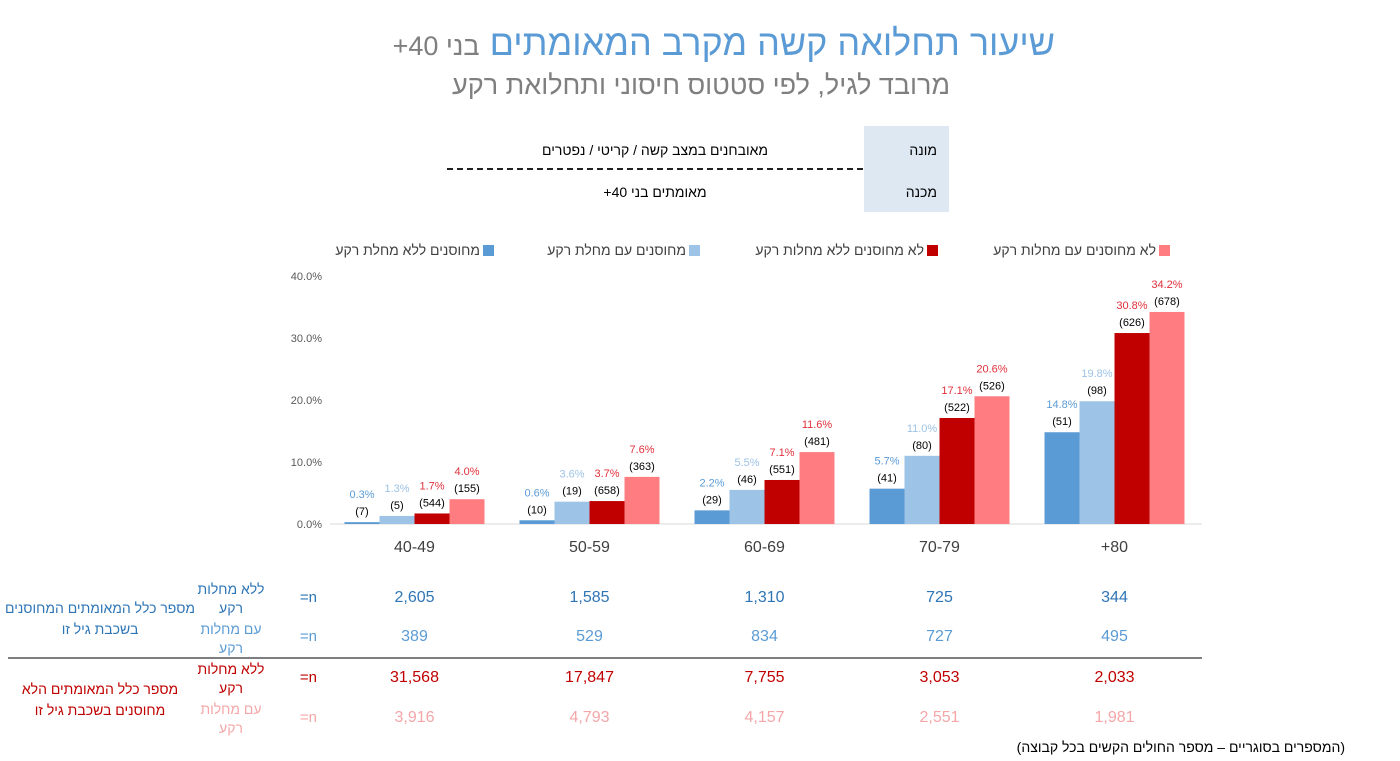 Image resolution: width=1400 pixels, height=761 pixels. What do you see at coordinates (764, 636) in the screenshot?
I see `table-cell: 834` at bounding box center [764, 636].